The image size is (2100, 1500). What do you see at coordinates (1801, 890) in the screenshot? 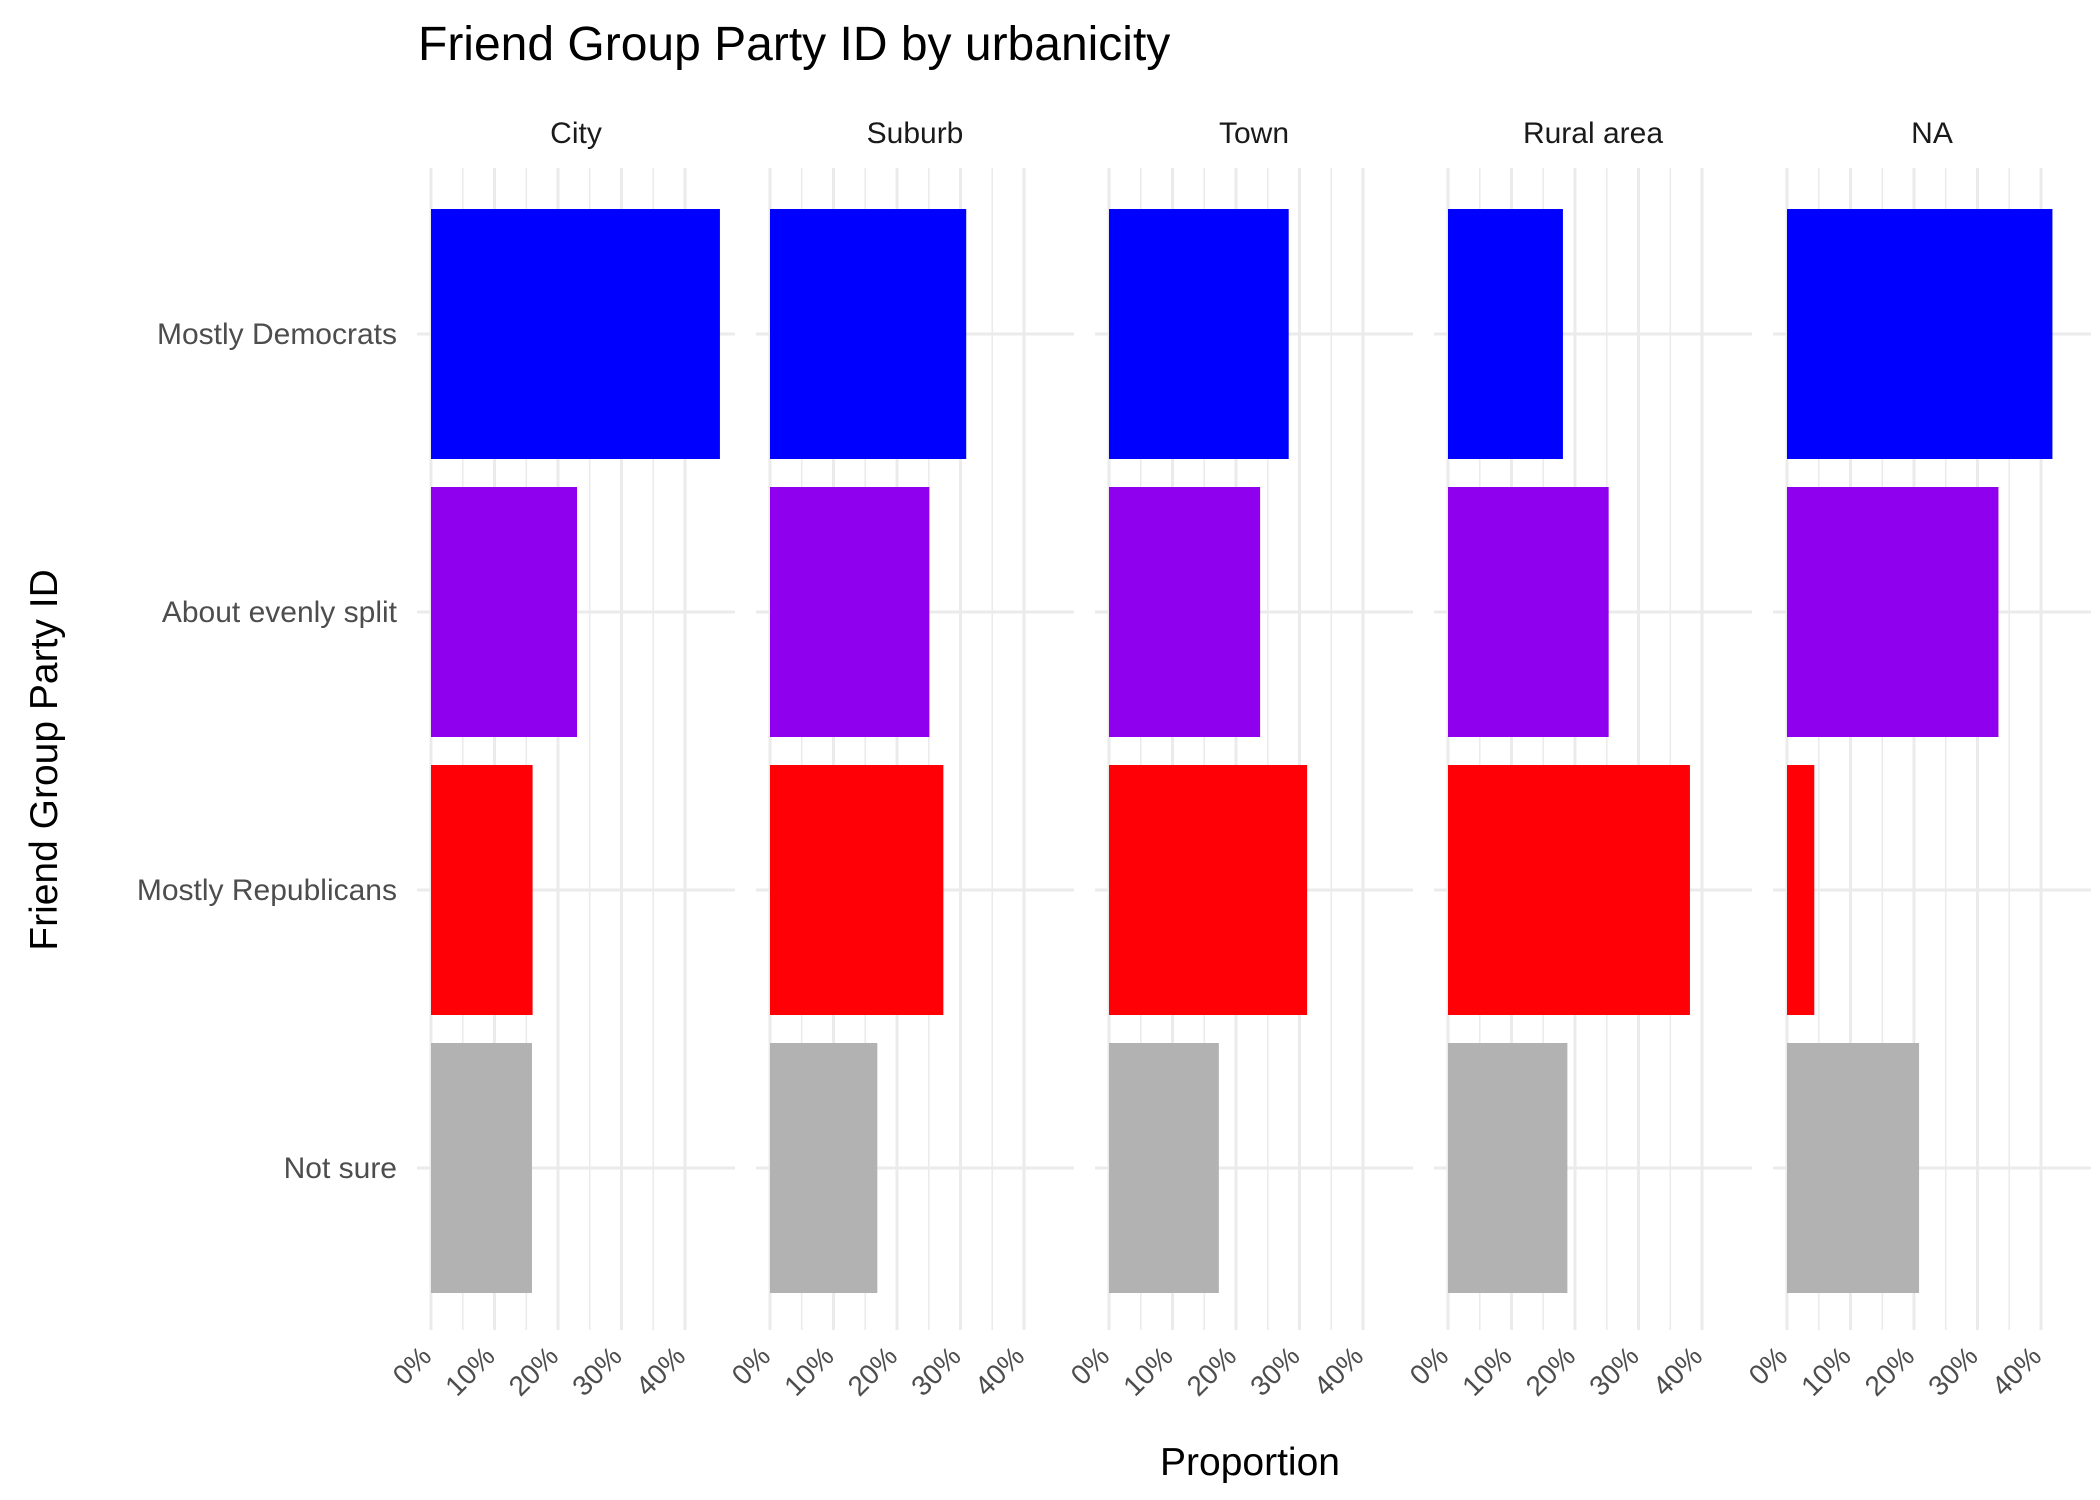
I see `bar-na-mostly-republicans` at bounding box center [1801, 890].